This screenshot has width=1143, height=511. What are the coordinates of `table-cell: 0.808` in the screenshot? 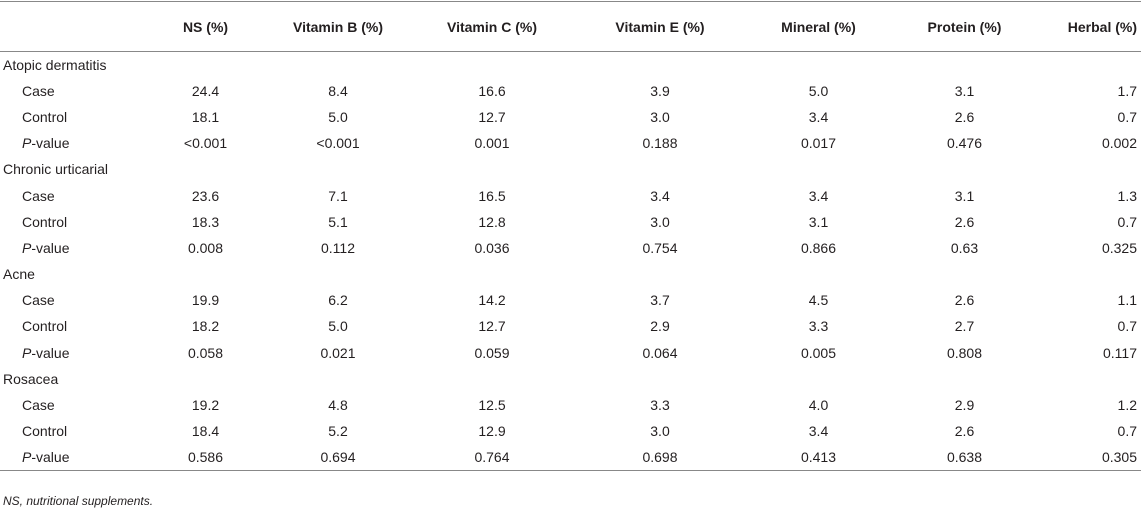 It's located at (964, 352).